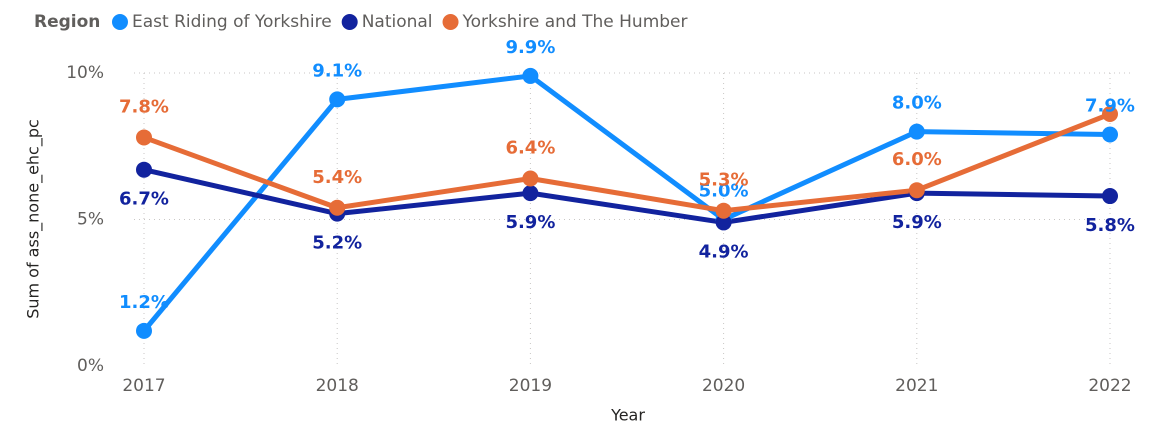 The image size is (1165, 430). I want to click on data-label: 5.4%, so click(337, 177).